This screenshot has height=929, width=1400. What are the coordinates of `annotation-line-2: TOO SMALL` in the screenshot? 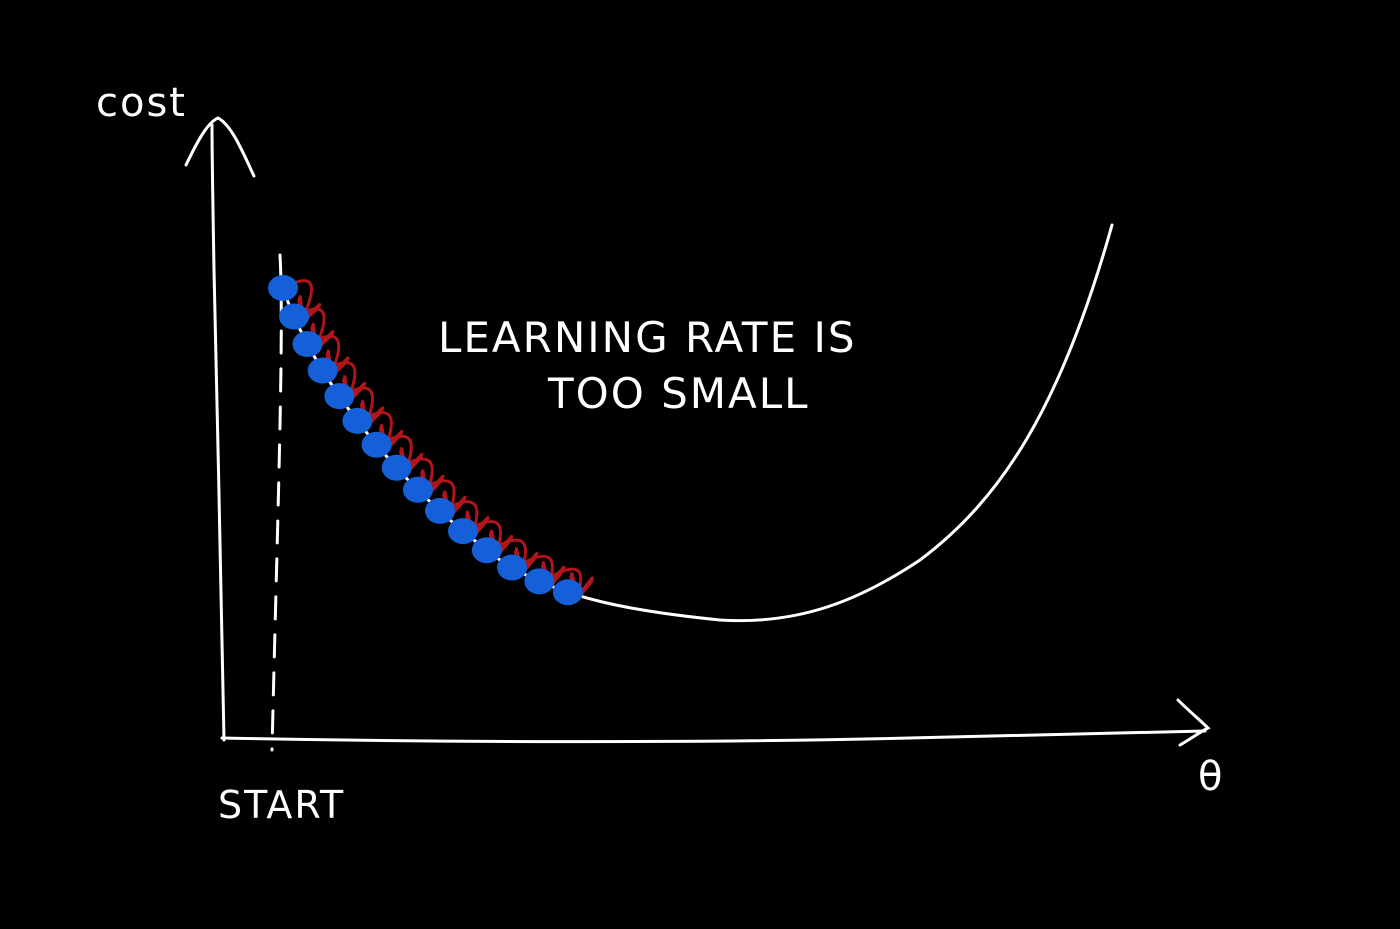 It's located at (678, 393).